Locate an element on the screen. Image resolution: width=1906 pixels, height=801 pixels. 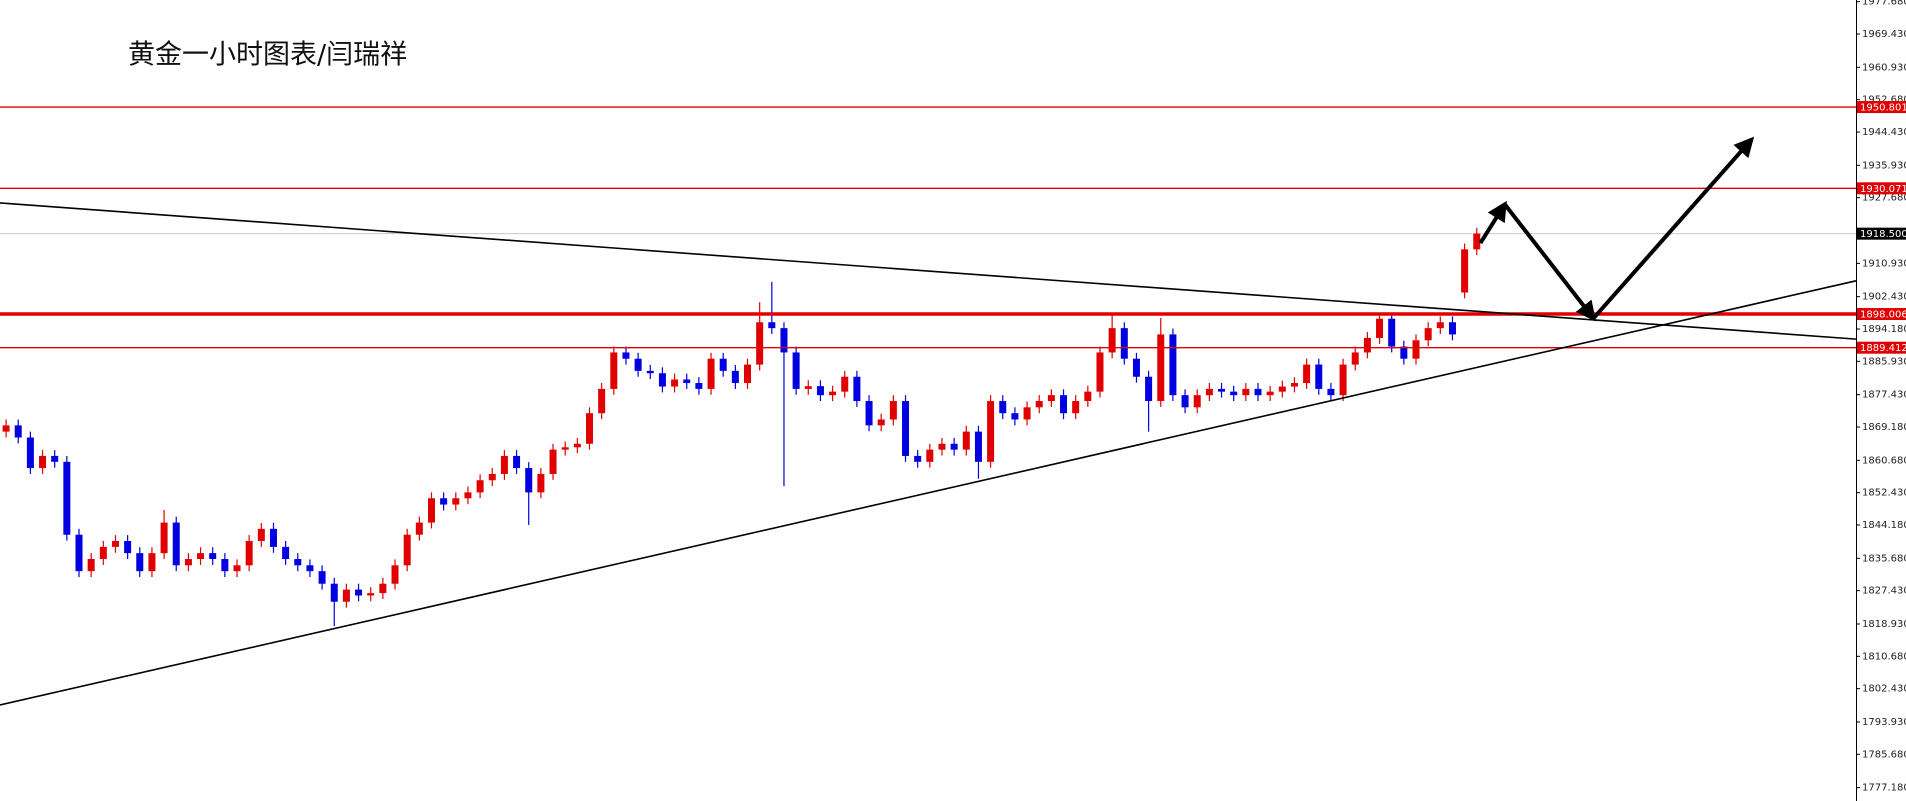
y-tick-label: 1818.930 is located at coordinates (1884, 624).